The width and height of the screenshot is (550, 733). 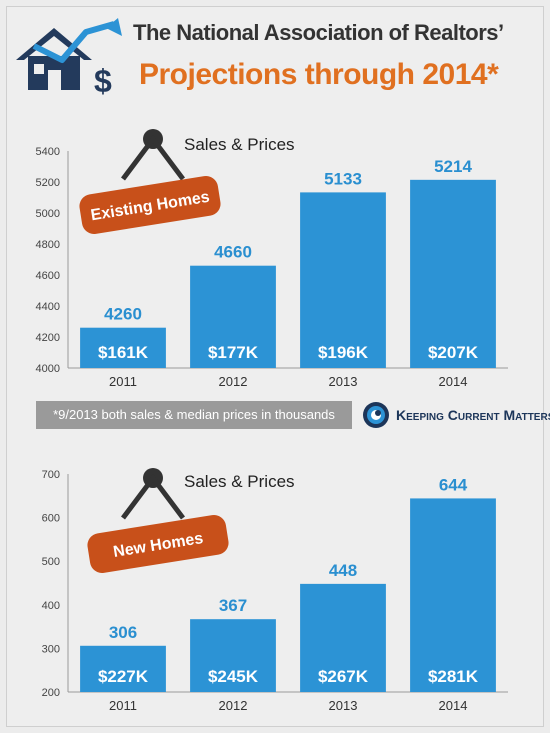 What do you see at coordinates (233, 352) in the screenshot?
I see `bar-price-label: $177K` at bounding box center [233, 352].